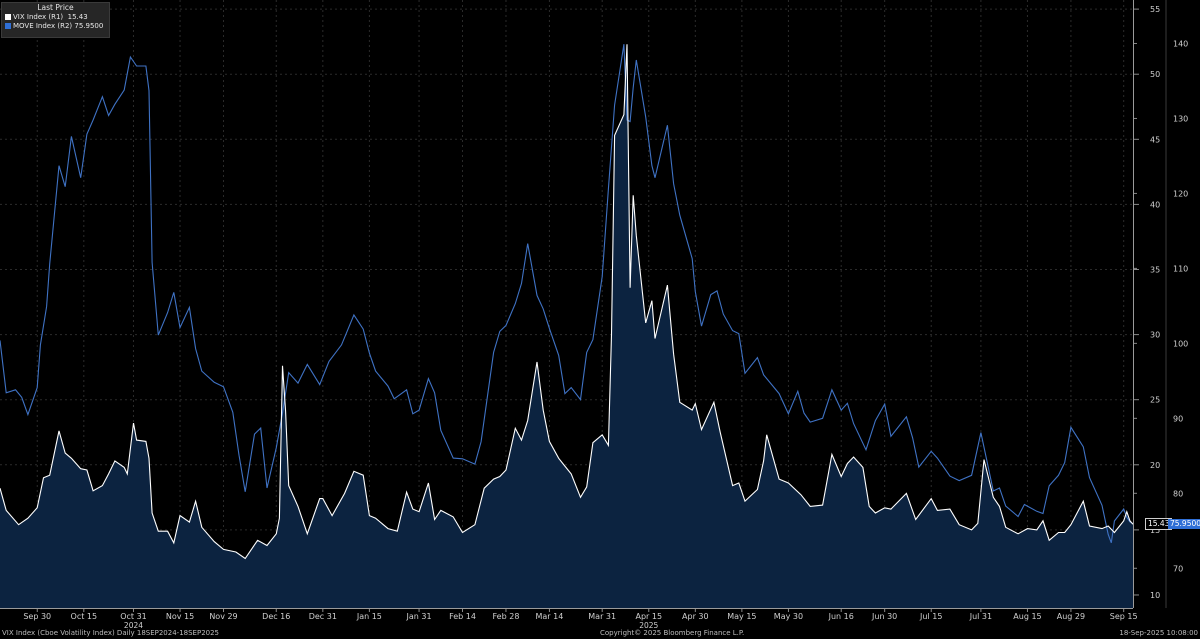 The height and width of the screenshot is (639, 1200). I want to click on y-r2-tick-label: 130, so click(1180, 118).